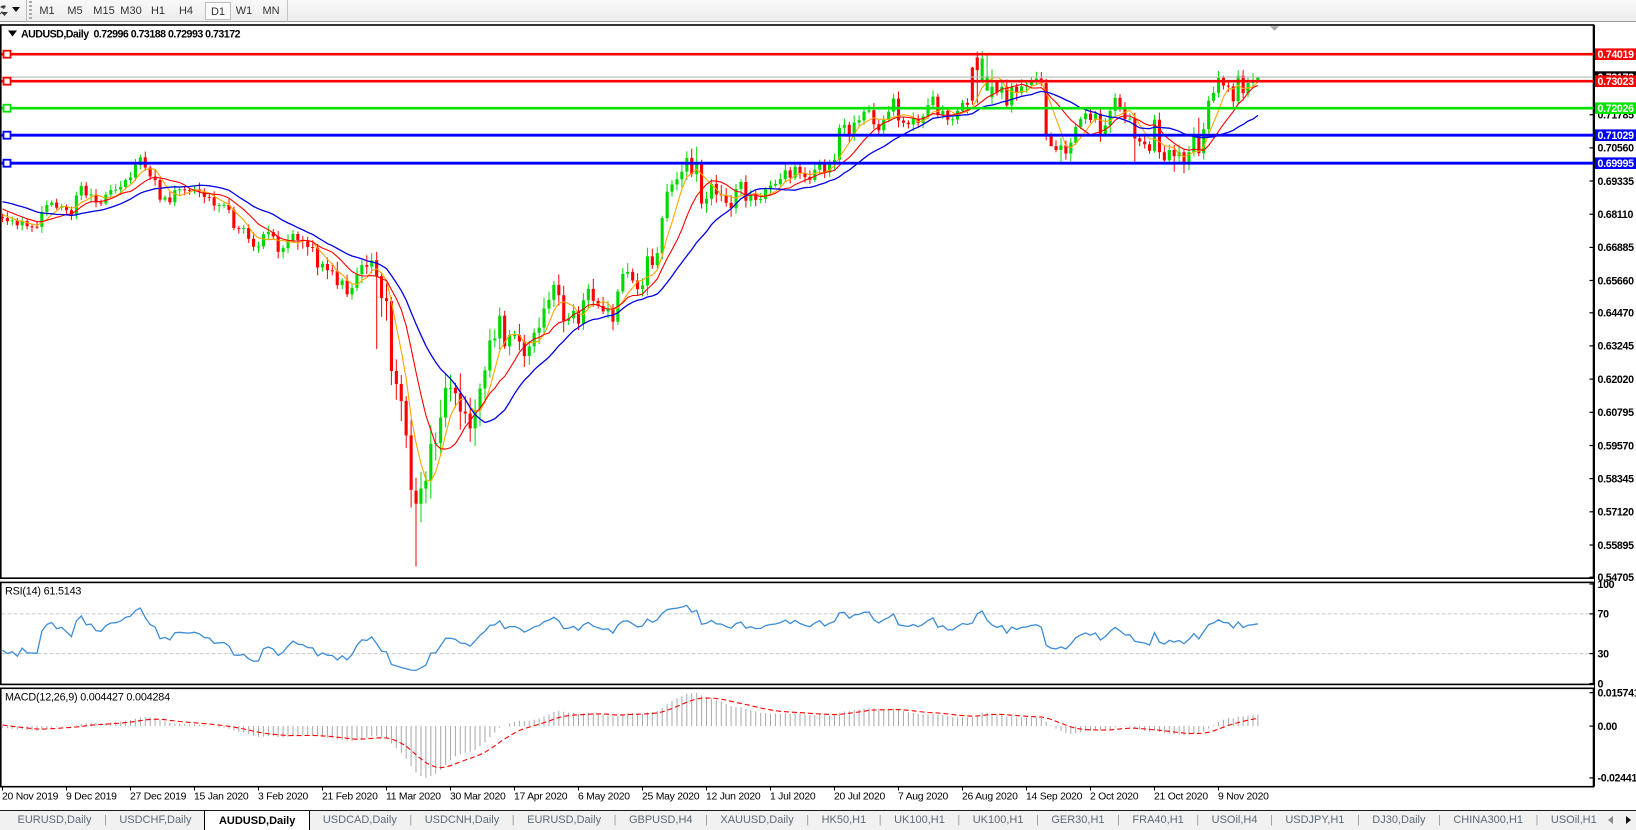 The height and width of the screenshot is (830, 1636). Describe the element at coordinates (859, 797) in the screenshot. I see `svg-text: 20 Jul 2020` at that location.